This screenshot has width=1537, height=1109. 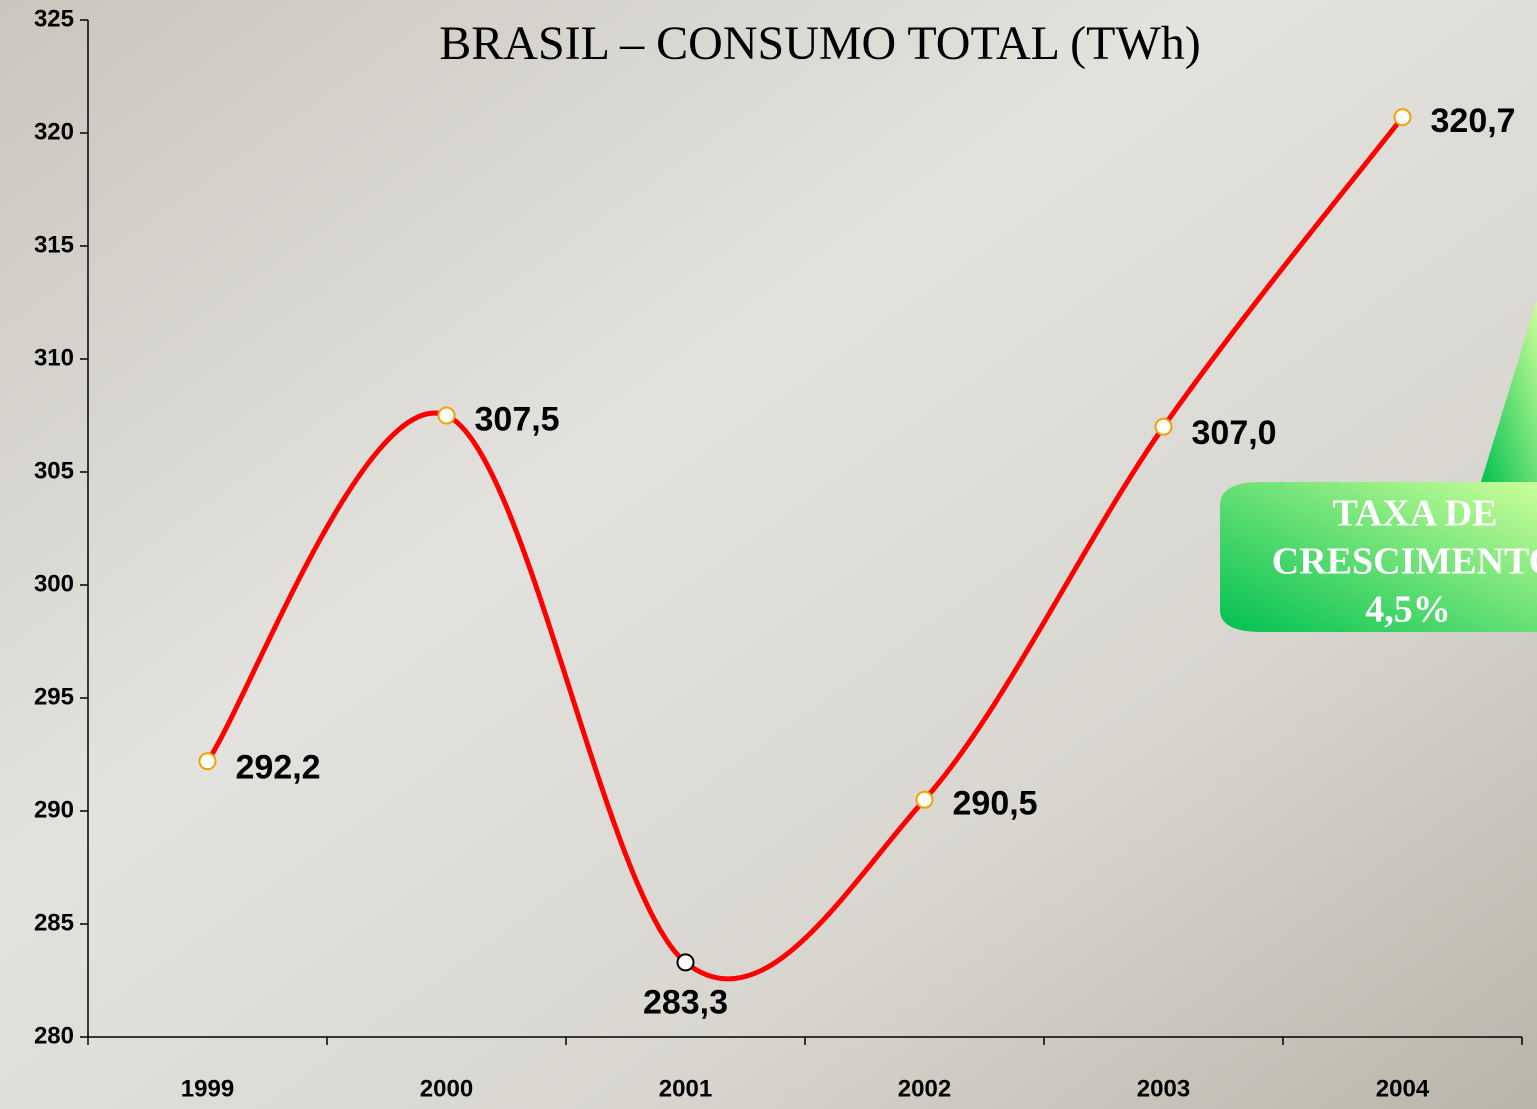 I want to click on data-label: 307,0, so click(x=1234, y=433).